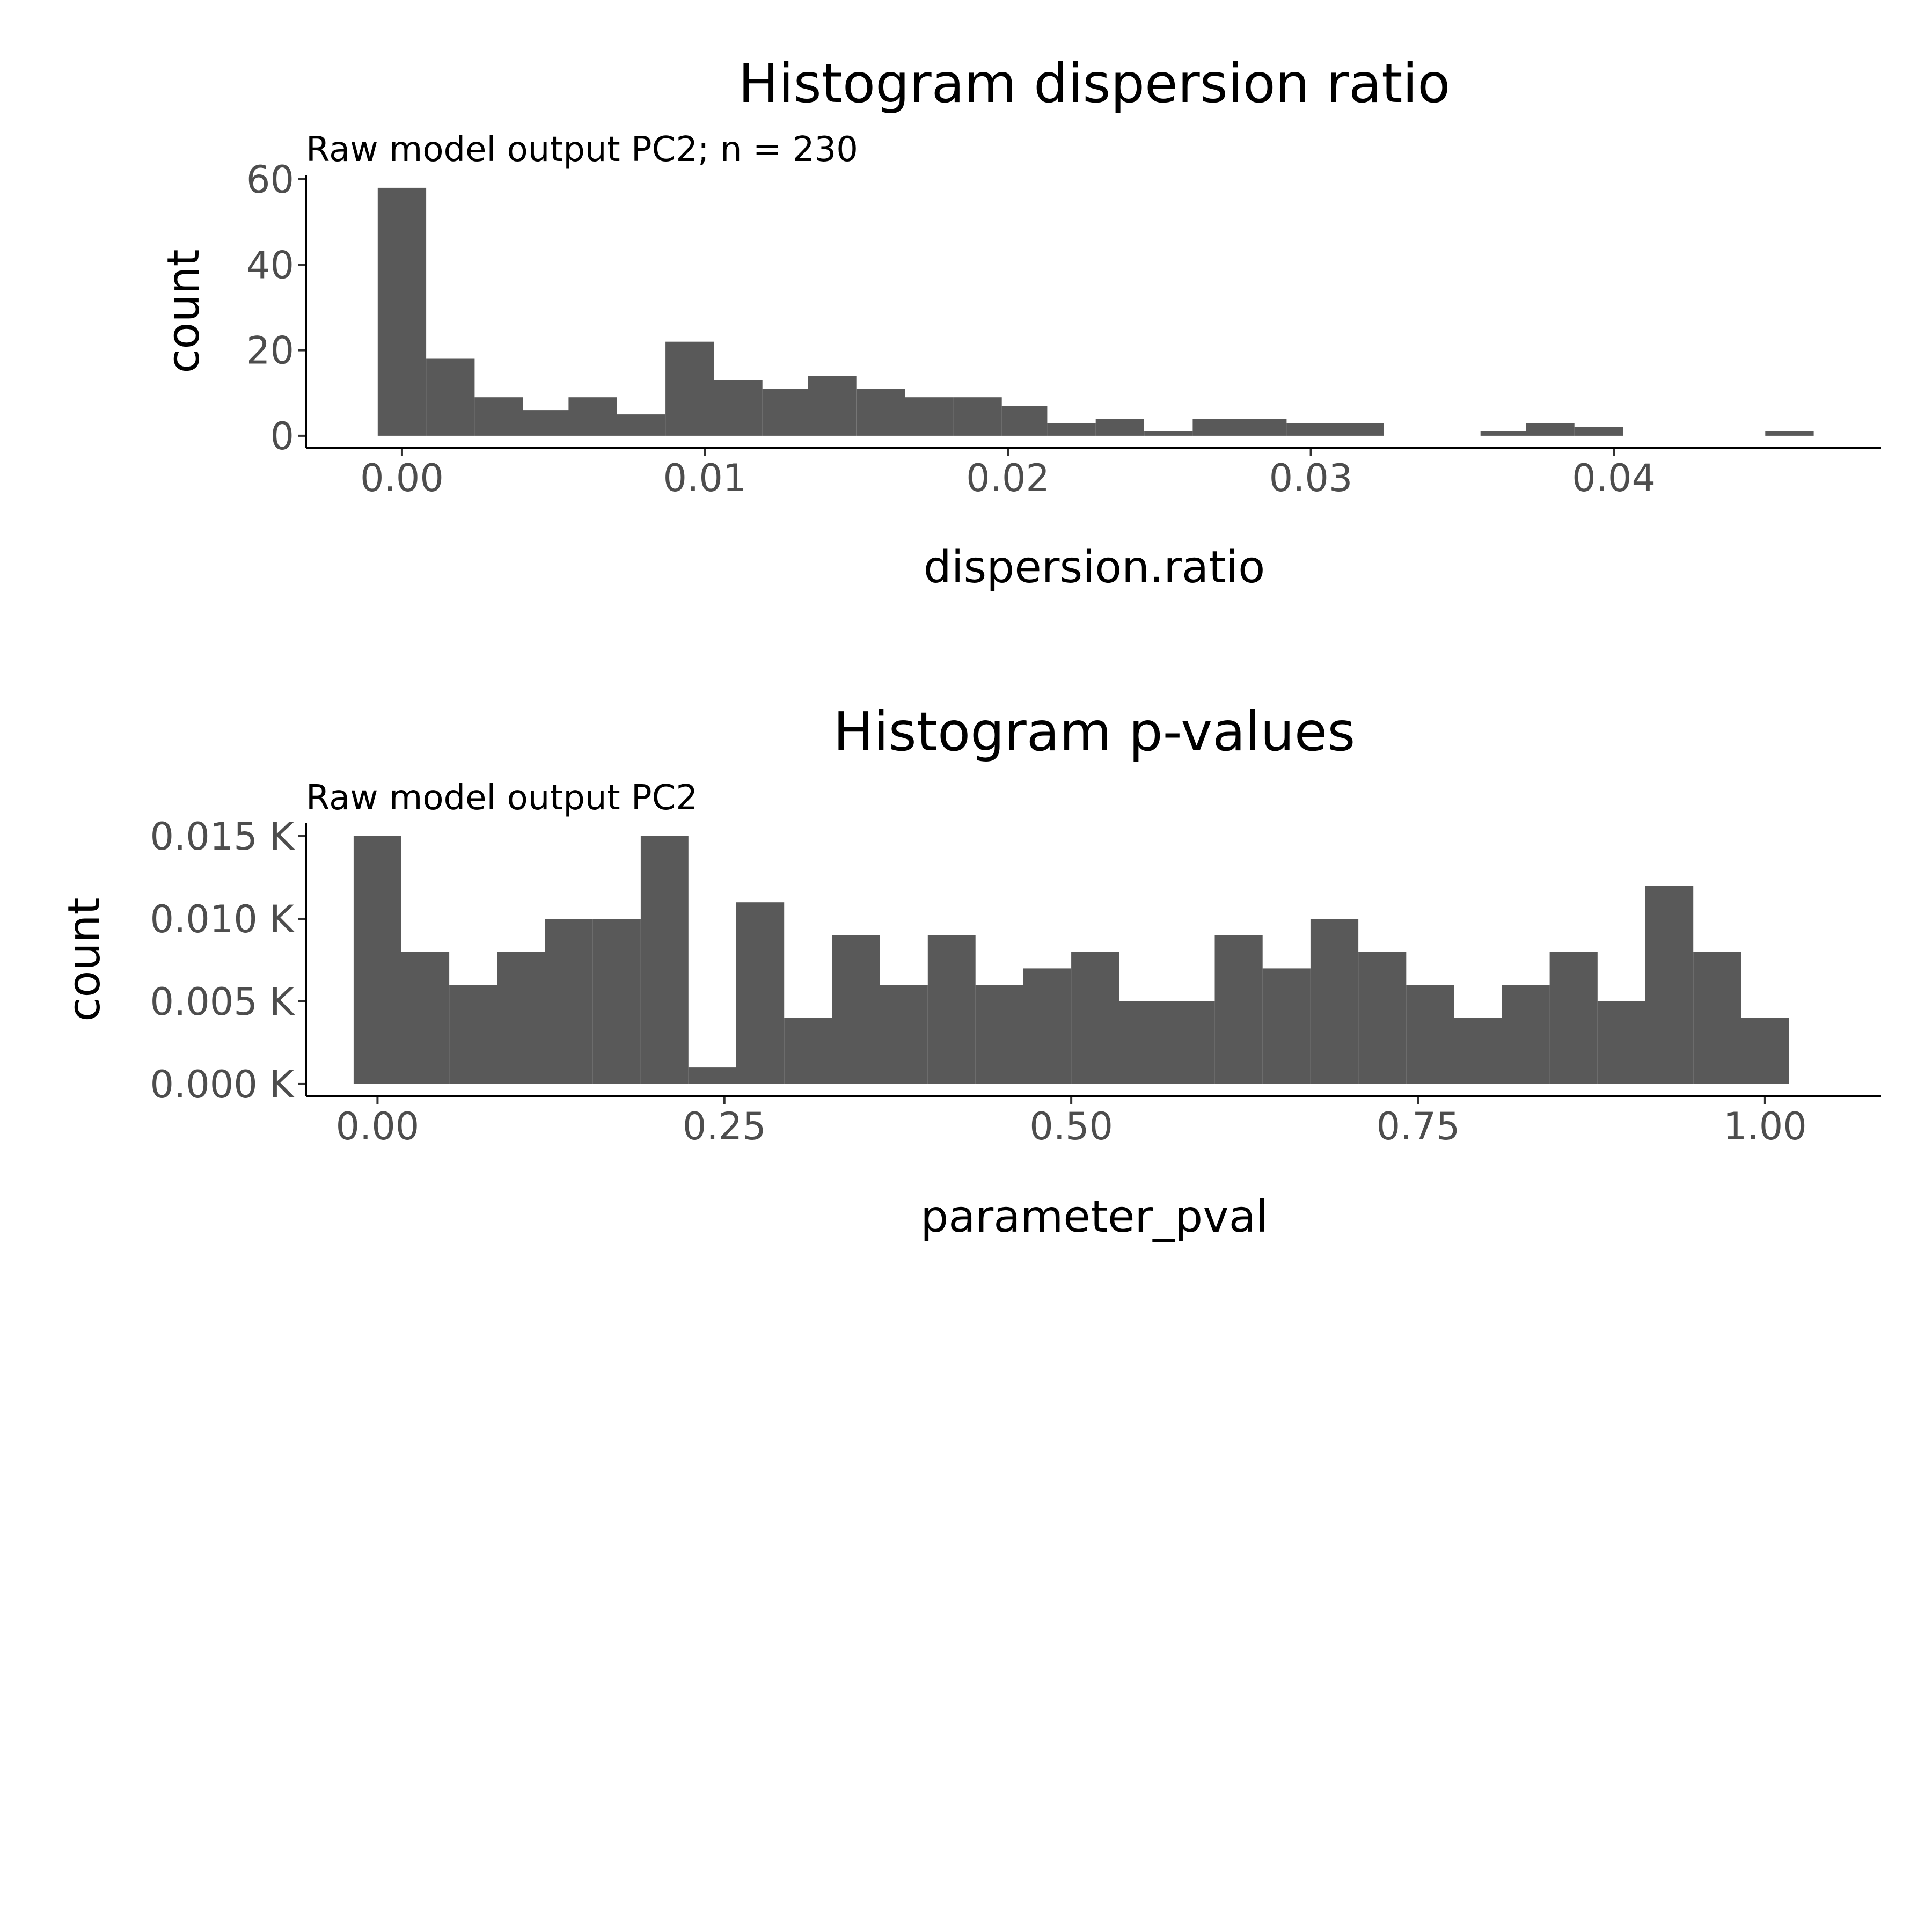 The height and width of the screenshot is (1932, 1932). Describe the element at coordinates (582, 150) in the screenshot. I see `chart-subtitle: Raw model output PC2; n = 230` at that location.